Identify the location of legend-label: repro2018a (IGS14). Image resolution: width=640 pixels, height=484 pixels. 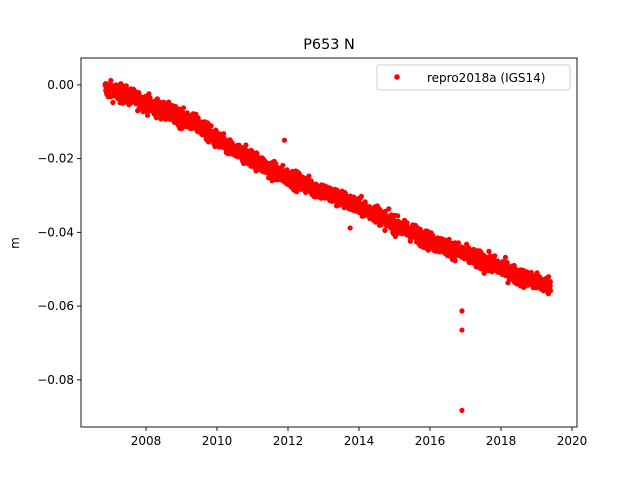
(486, 78).